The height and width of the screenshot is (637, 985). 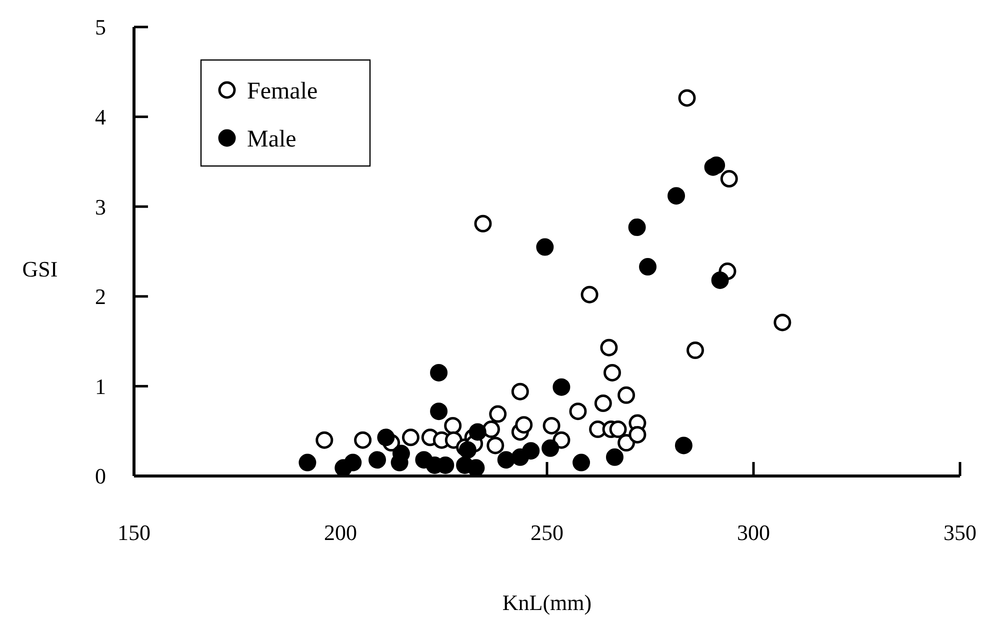 I want to click on y-tick-label: 2, so click(x=100, y=297).